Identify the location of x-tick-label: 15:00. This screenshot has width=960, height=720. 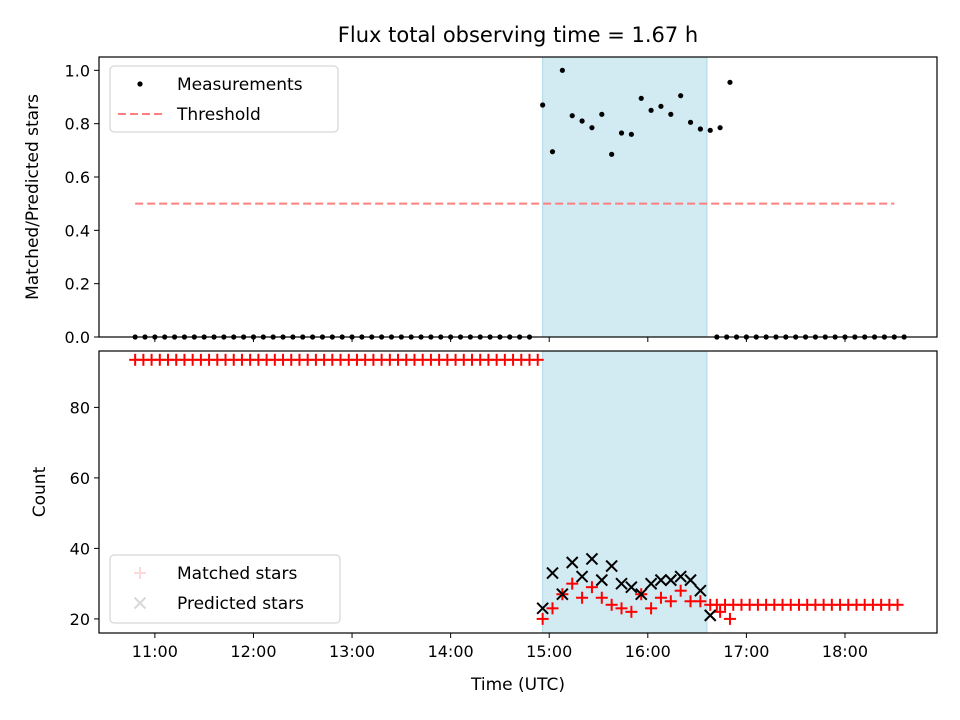
(549, 651).